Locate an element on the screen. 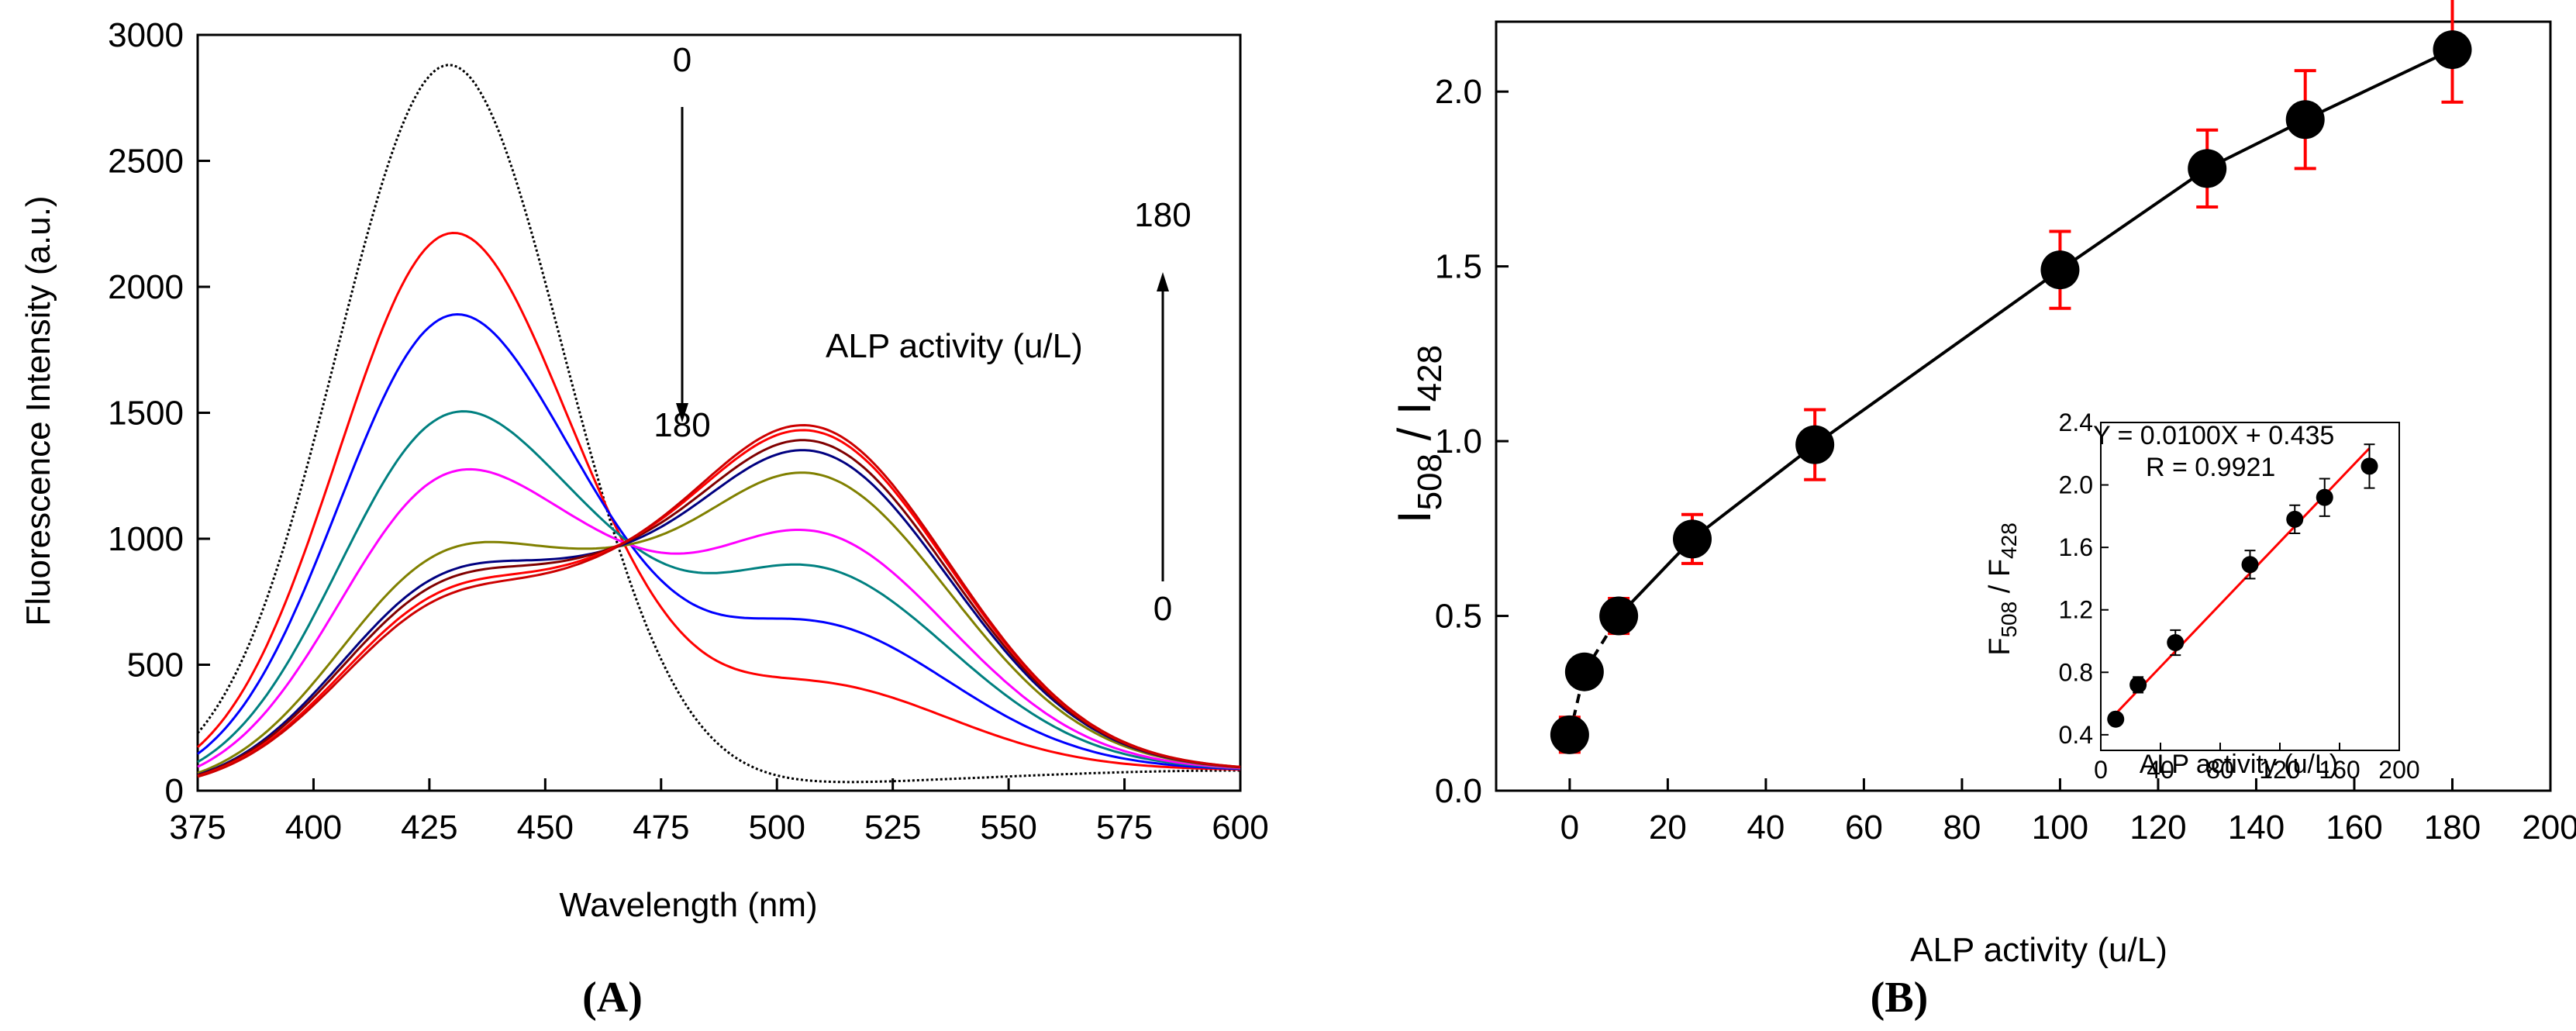 This screenshot has width=2576, height=1031. inset-x-tick-label: 40 is located at coordinates (2160, 770).